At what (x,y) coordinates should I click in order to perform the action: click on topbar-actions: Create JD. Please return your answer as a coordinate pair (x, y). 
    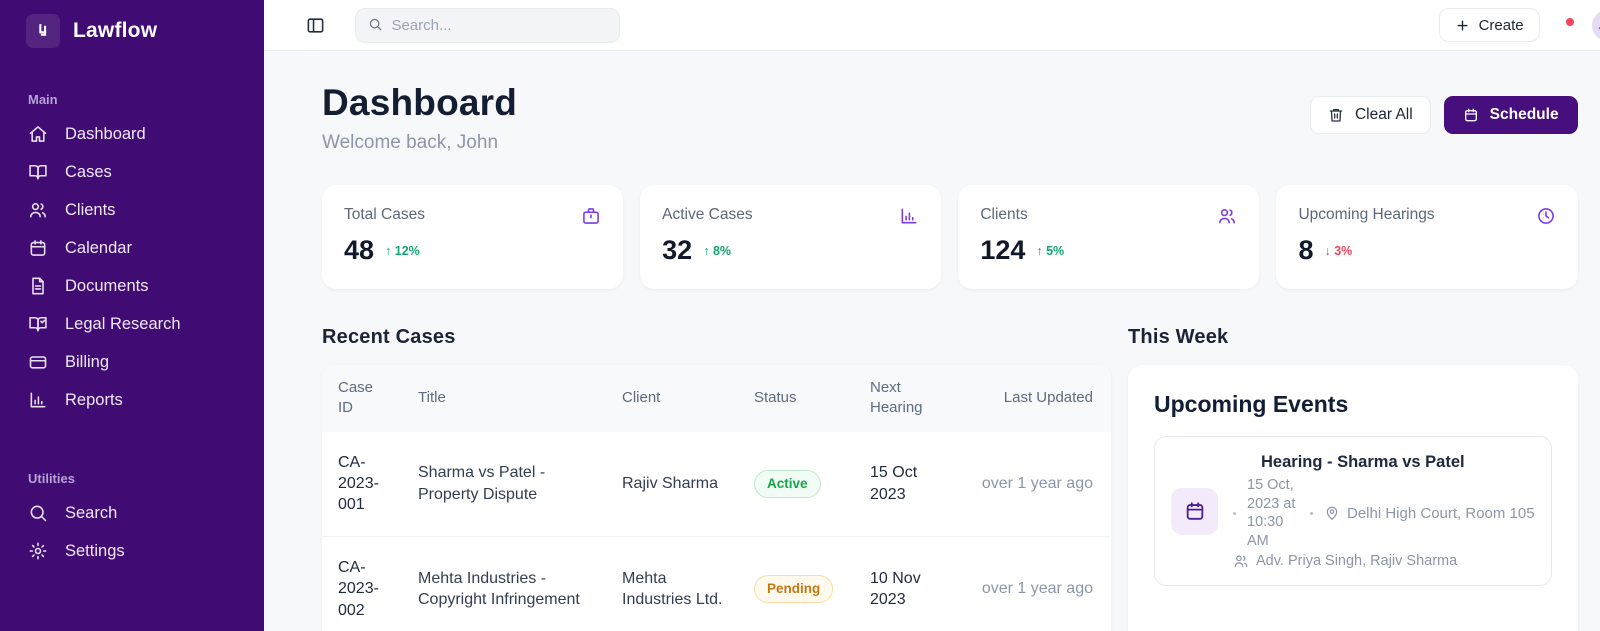
    Looking at the image, I should click on (1519, 25).